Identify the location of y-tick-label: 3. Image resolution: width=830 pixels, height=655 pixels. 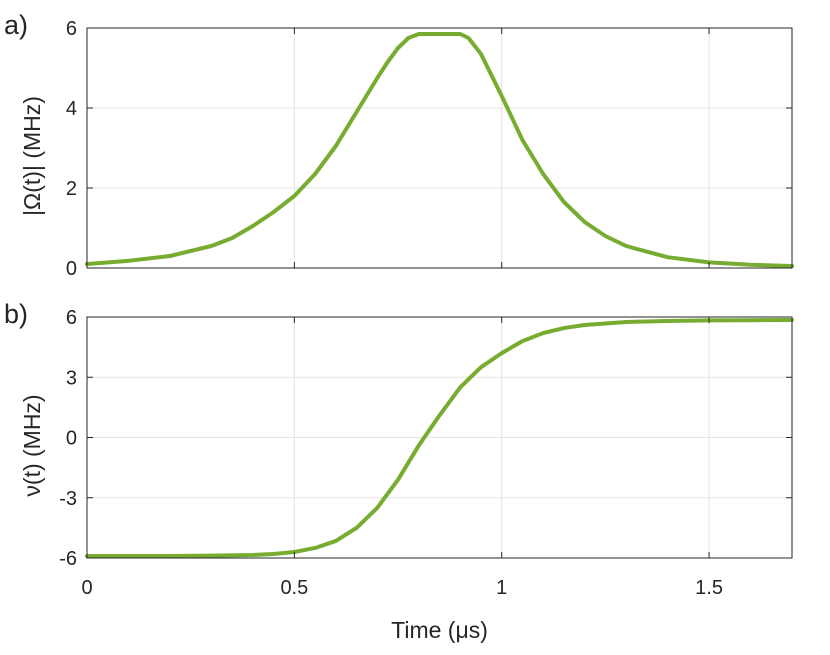
(71, 378).